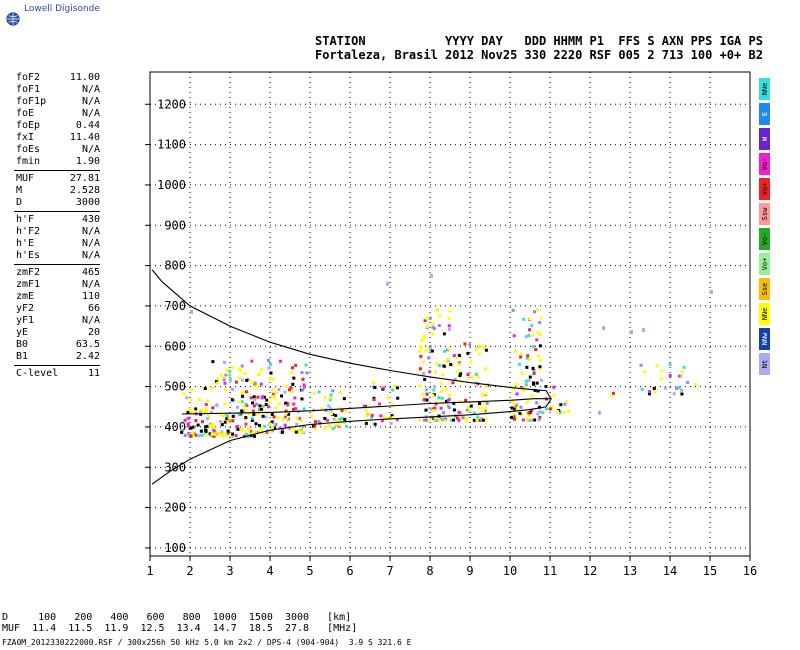 Image resolution: width=800 pixels, height=650 pixels. What do you see at coordinates (90, 101) in the screenshot?
I see `param-value: N/A` at bounding box center [90, 101].